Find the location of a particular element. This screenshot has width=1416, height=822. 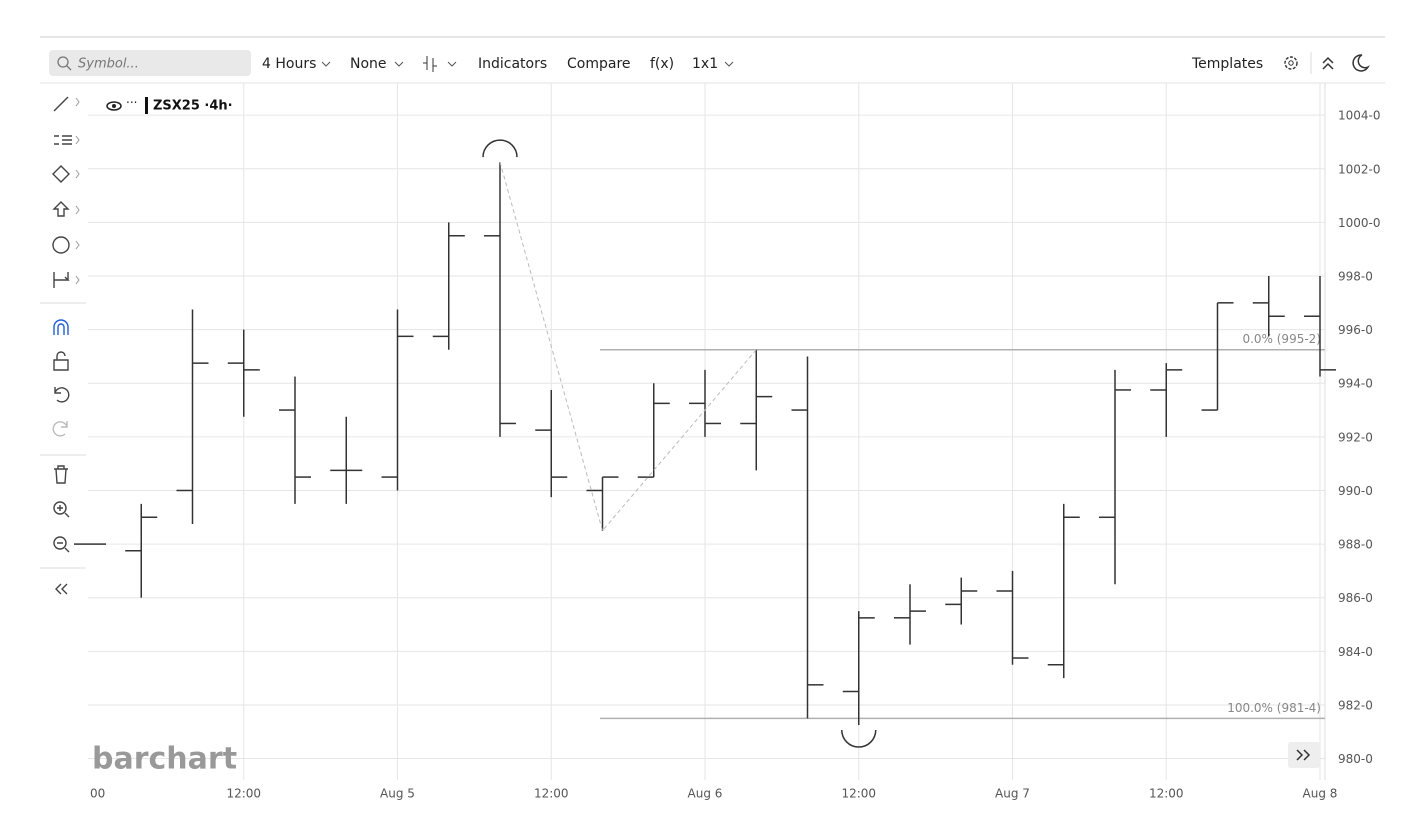

legend-swatch is located at coordinates (146, 105).